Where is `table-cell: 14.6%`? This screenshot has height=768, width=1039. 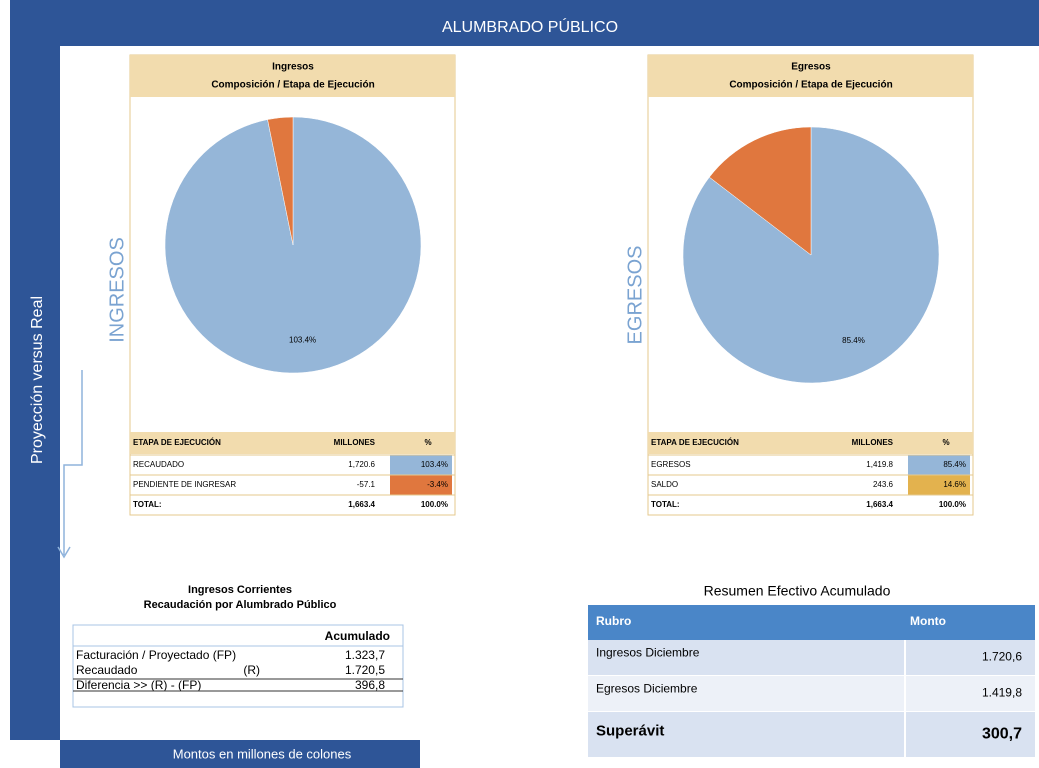 table-cell: 14.6% is located at coordinates (954, 484).